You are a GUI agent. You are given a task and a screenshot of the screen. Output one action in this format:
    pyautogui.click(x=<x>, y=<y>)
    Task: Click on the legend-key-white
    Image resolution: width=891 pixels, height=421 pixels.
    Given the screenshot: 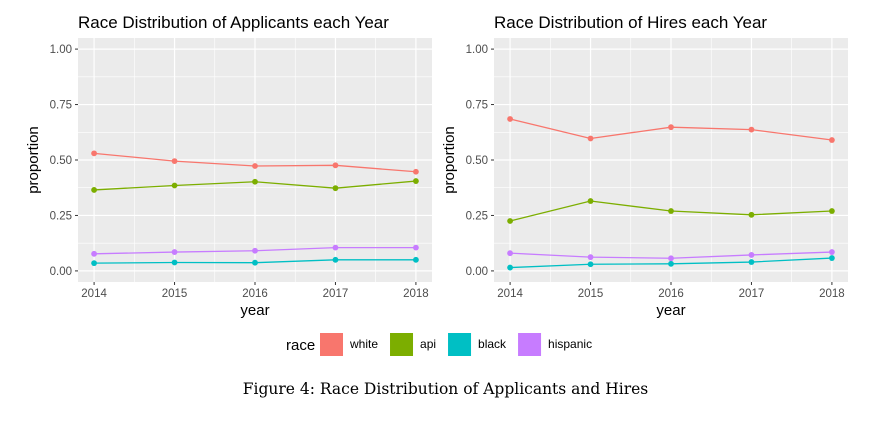 What is the action you would take?
    pyautogui.click(x=331, y=344)
    